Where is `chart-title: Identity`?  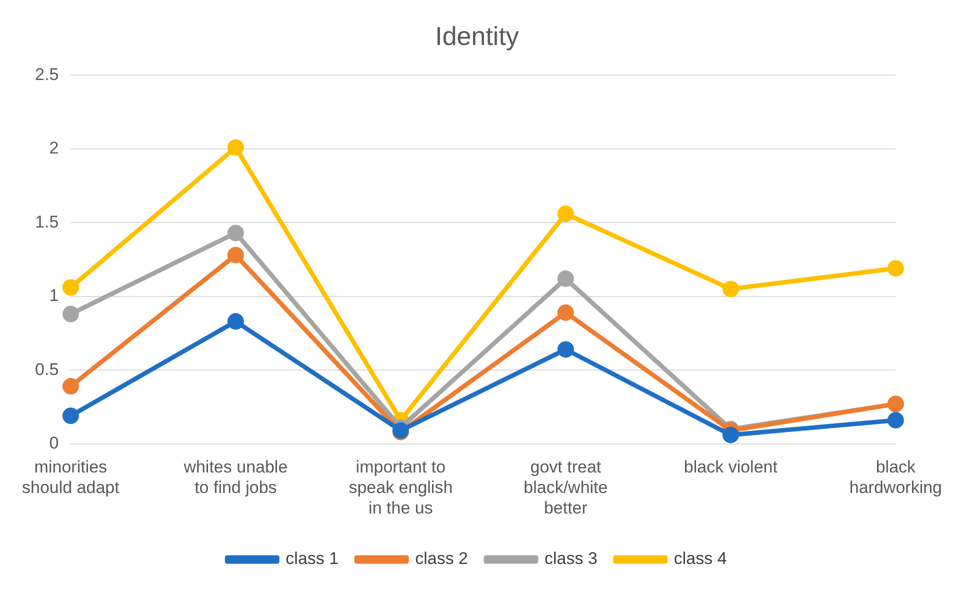
chart-title: Identity is located at coordinates (477, 35).